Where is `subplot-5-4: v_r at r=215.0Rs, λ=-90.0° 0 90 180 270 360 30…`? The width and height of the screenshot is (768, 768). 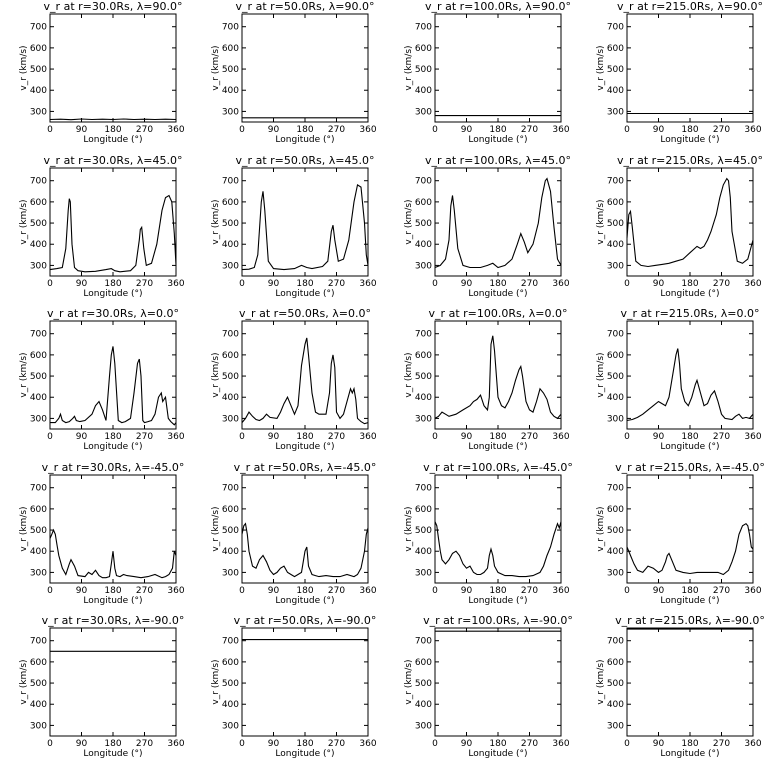 subplot-5-4: v_r at r=215.0Rs, λ=-90.0° 0 90 180 270 360 30… is located at coordinates (680, 686).